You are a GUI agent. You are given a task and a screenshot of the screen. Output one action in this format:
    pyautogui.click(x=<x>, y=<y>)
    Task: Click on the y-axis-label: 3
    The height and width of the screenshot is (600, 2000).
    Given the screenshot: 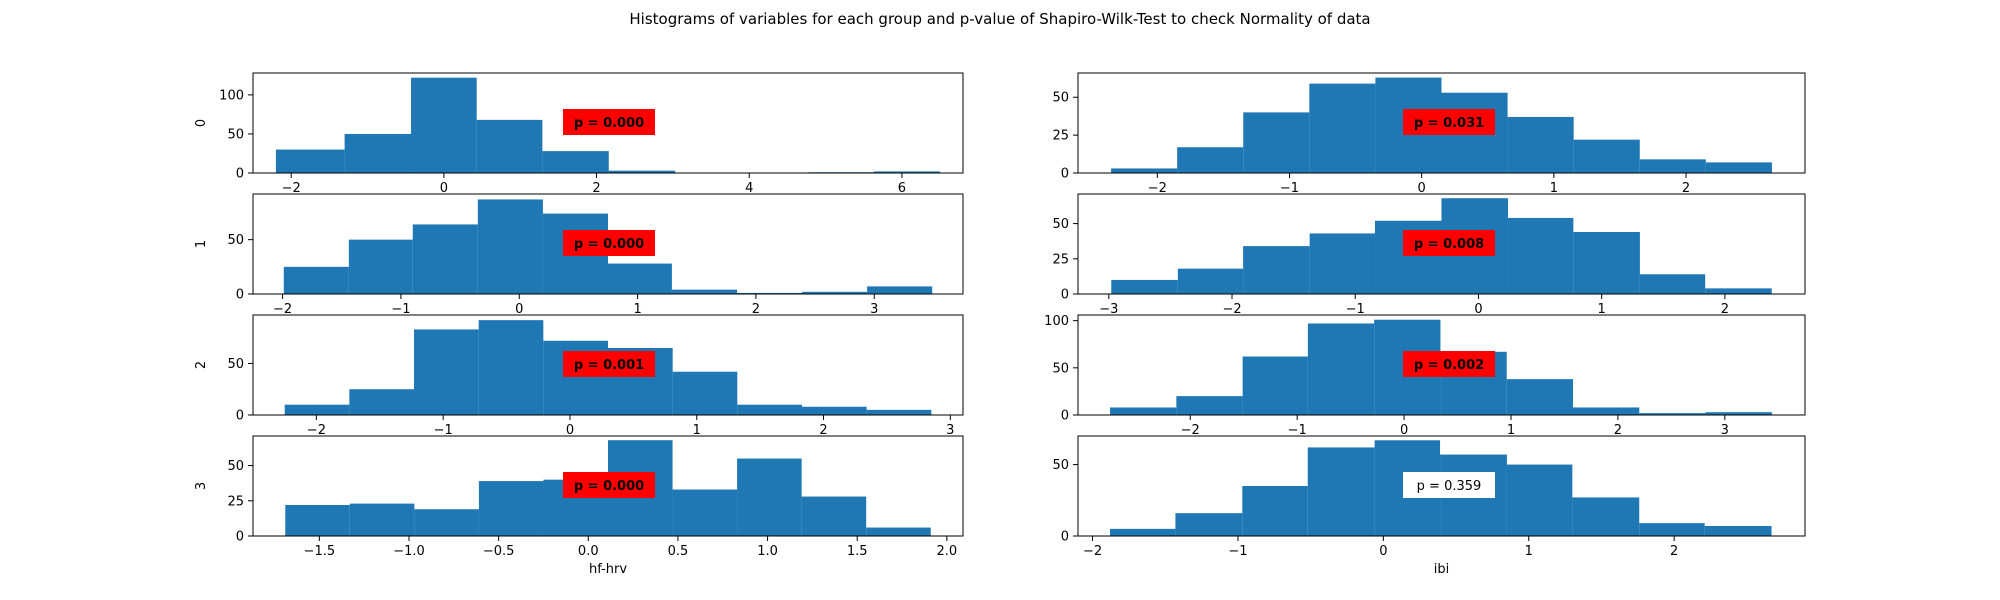 What is the action you would take?
    pyautogui.click(x=201, y=486)
    